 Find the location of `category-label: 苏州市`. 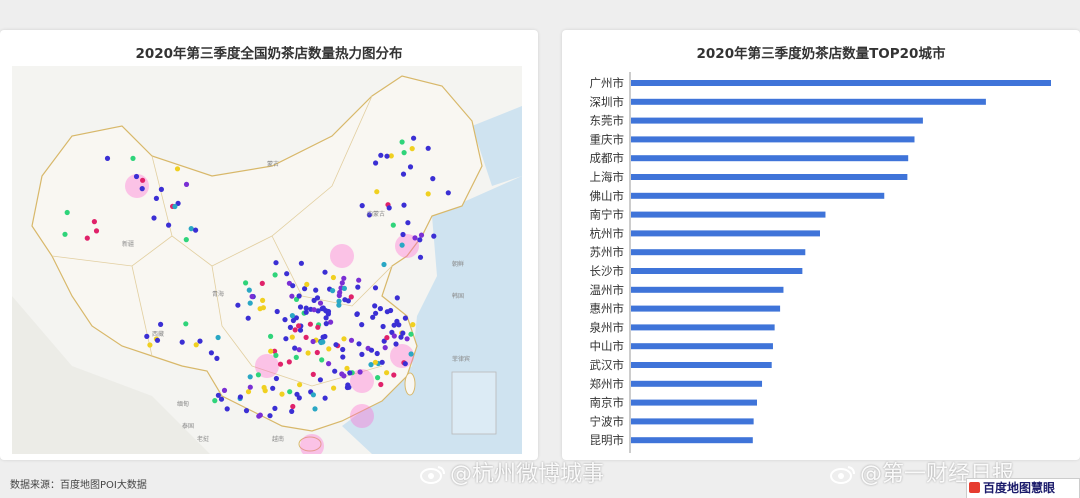

category-label: 苏州市 is located at coordinates (607, 252).